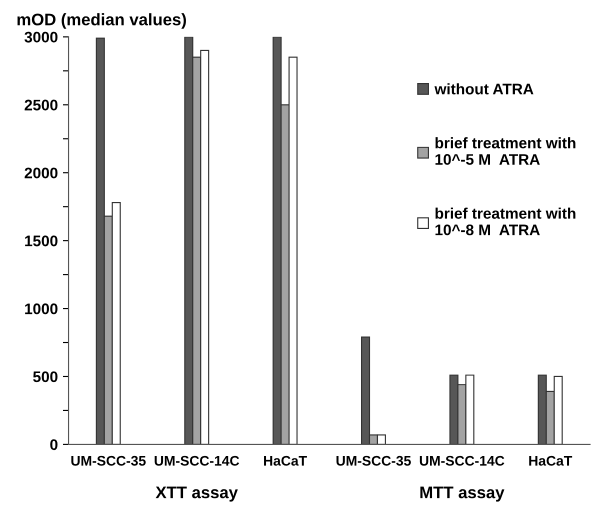  What do you see at coordinates (101, 21) in the screenshot?
I see `y-axis-title: mOD (median values)` at bounding box center [101, 21].